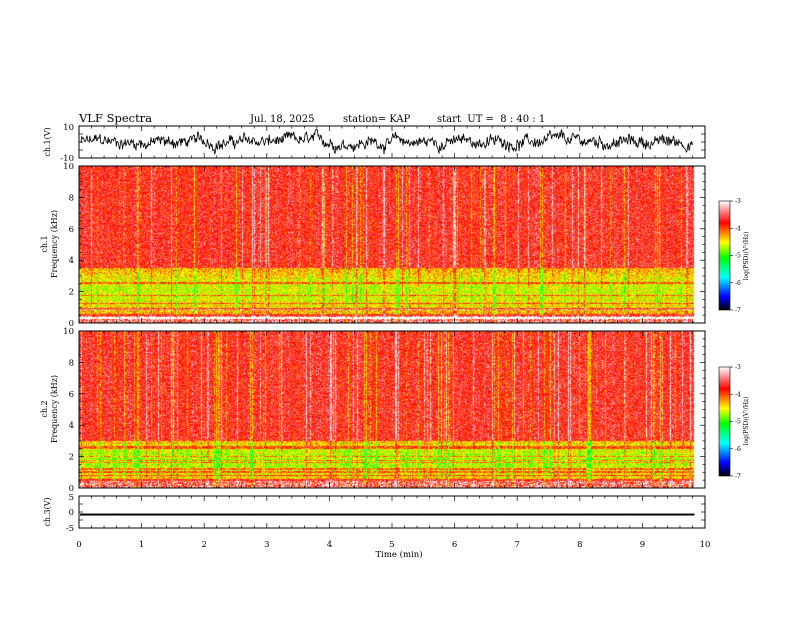 The height and width of the screenshot is (617, 792). I want to click on time-tick-label: 7, so click(516, 545).